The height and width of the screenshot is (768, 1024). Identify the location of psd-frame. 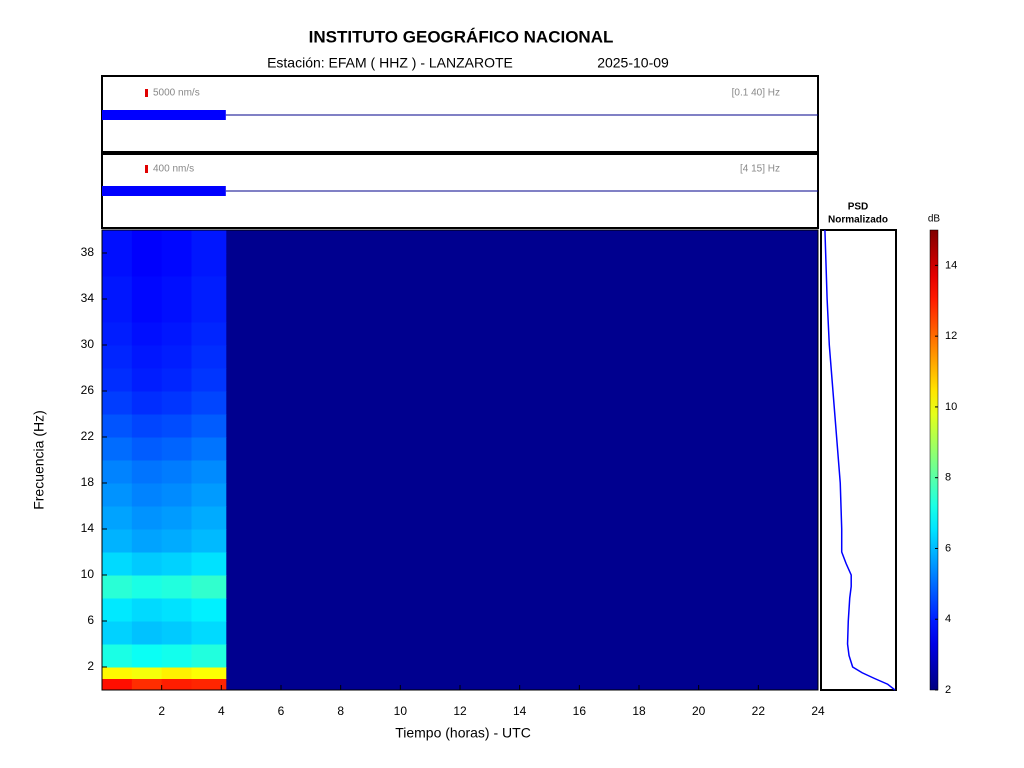
(858, 460).